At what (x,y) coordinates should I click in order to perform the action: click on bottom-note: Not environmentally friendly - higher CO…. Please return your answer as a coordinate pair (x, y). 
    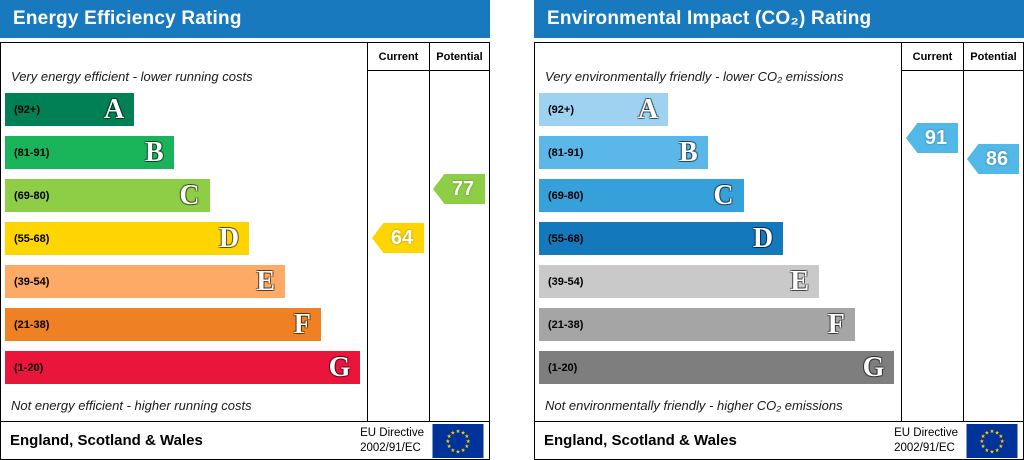
    Looking at the image, I should click on (694, 405).